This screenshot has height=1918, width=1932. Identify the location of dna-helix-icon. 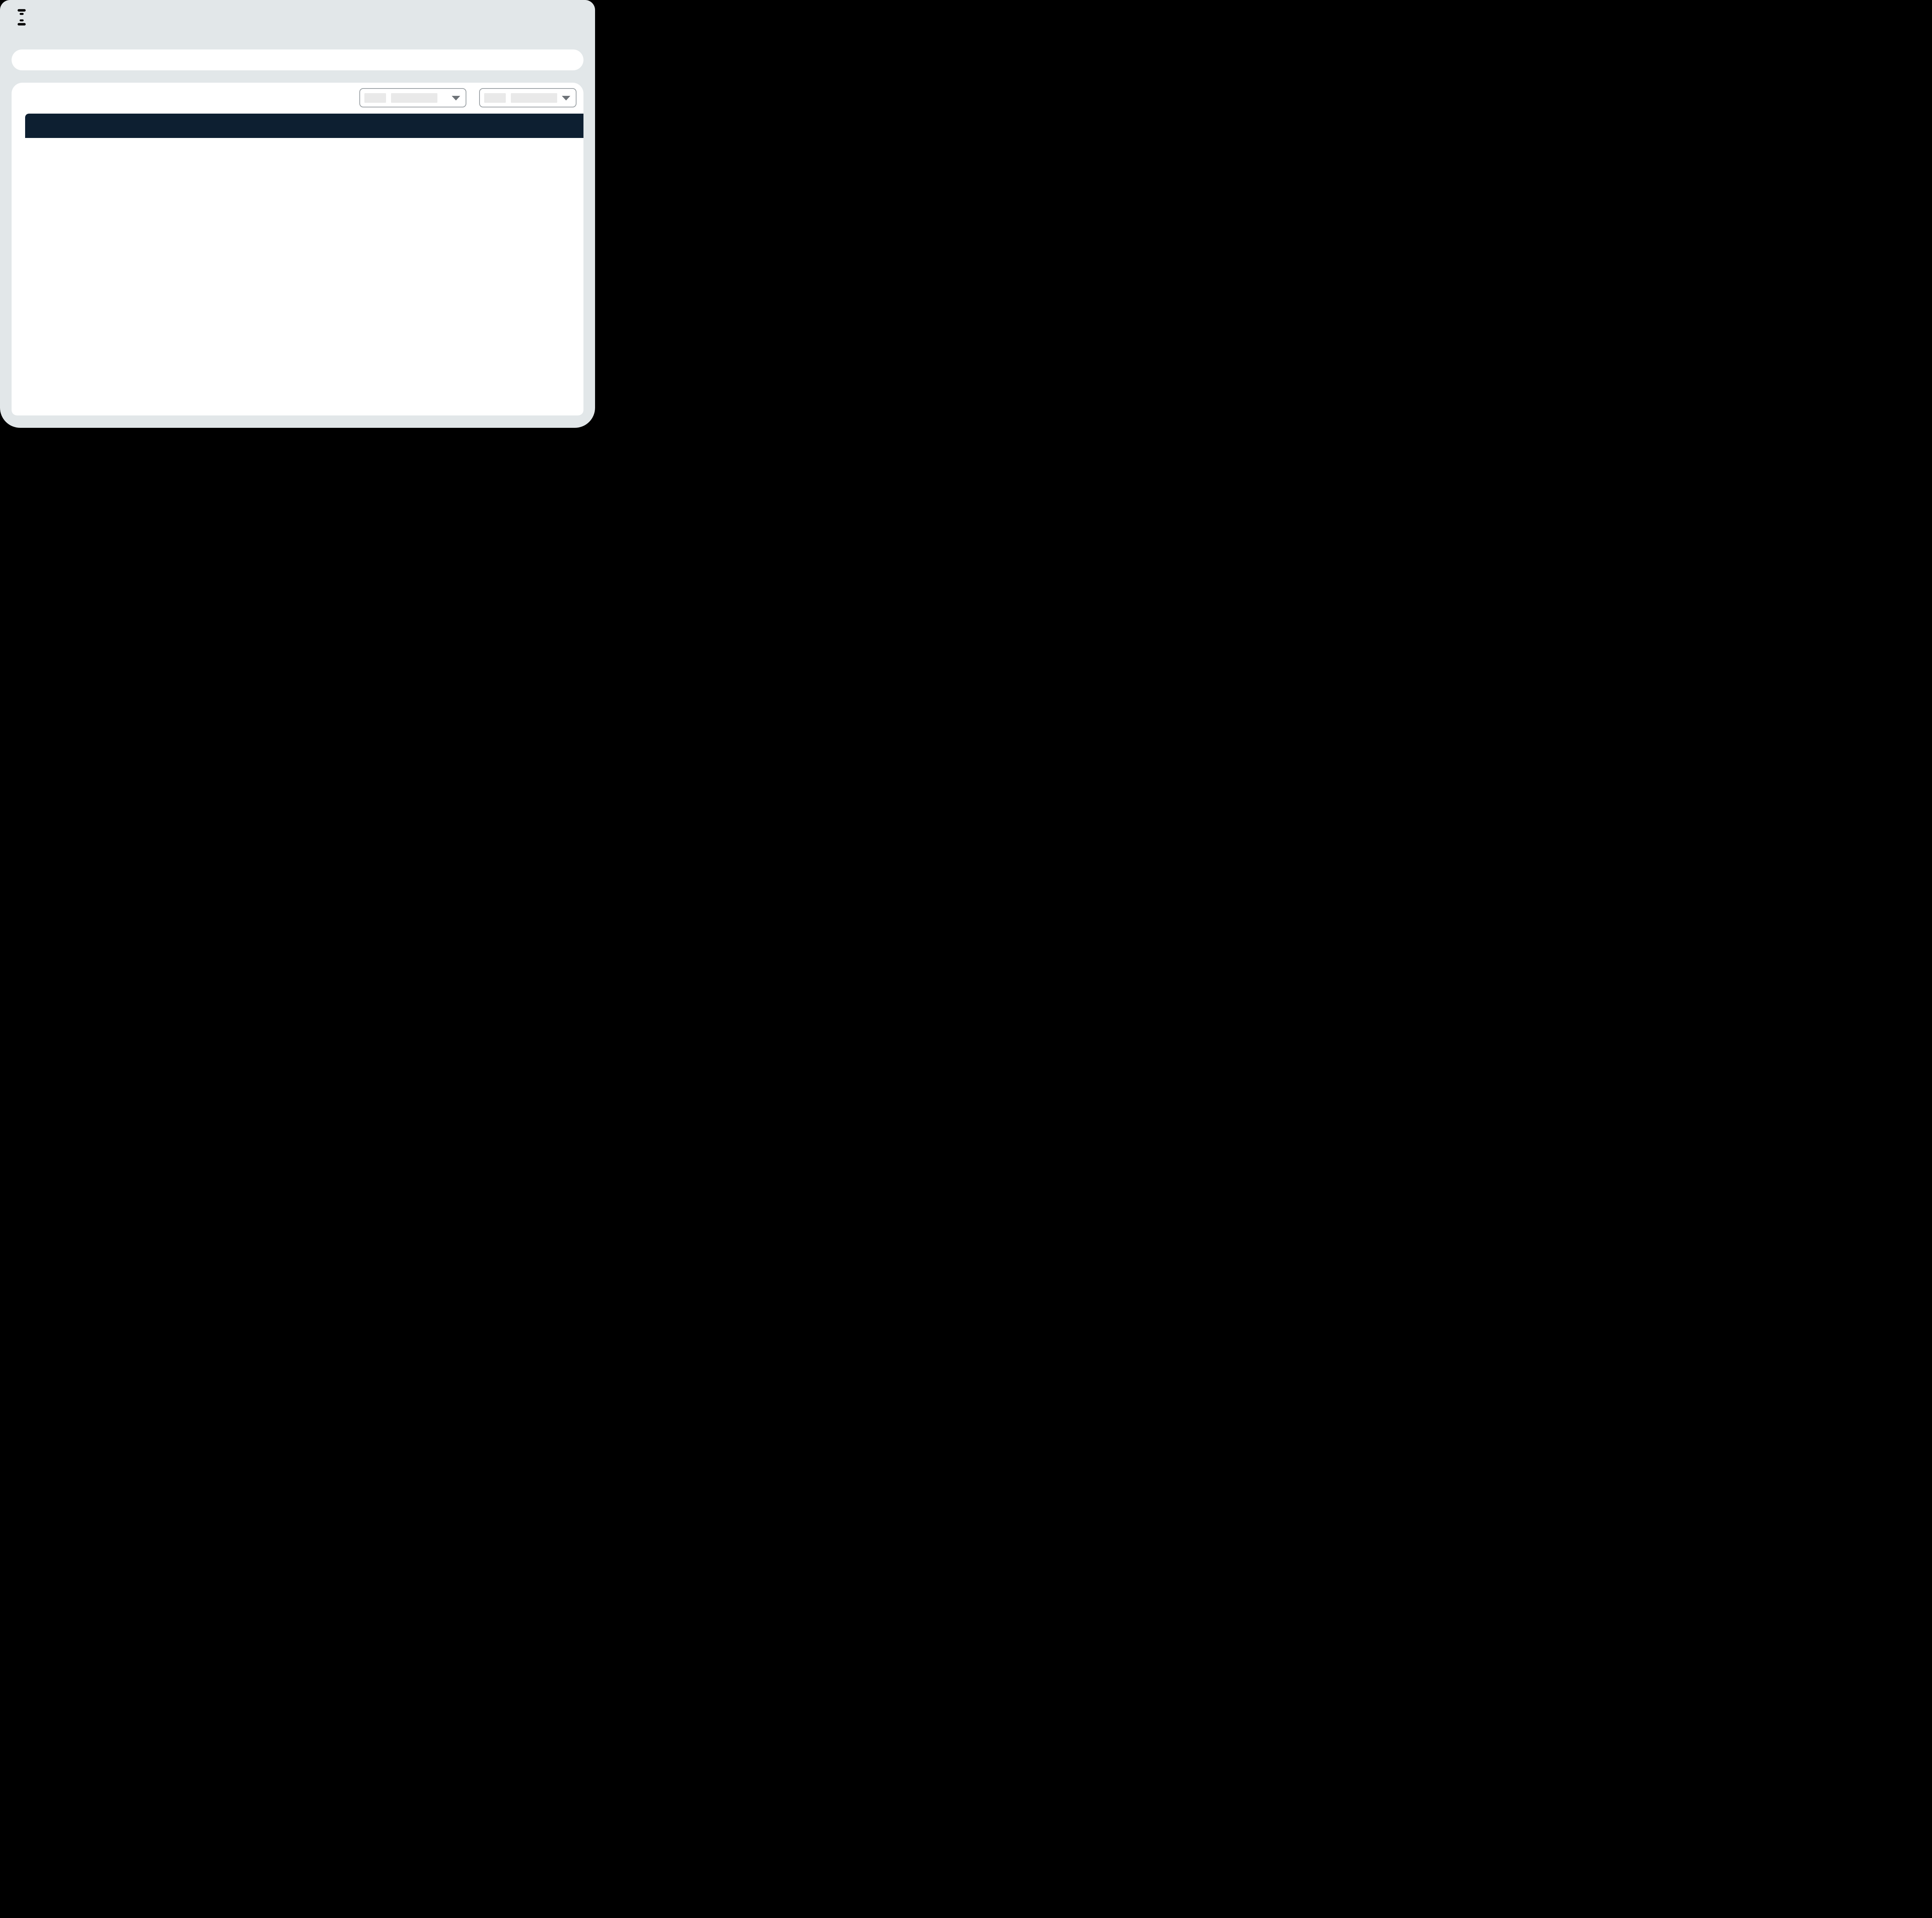
(21, 17).